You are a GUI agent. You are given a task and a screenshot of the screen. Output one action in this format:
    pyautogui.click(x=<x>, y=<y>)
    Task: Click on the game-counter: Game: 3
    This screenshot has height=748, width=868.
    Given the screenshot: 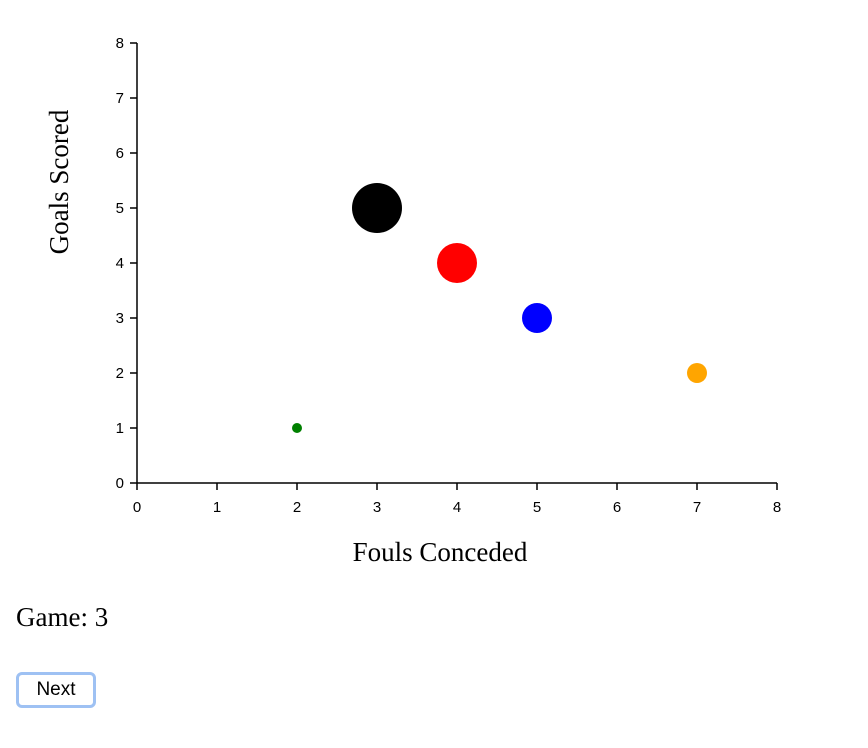 What is the action you would take?
    pyautogui.click(x=62, y=617)
    